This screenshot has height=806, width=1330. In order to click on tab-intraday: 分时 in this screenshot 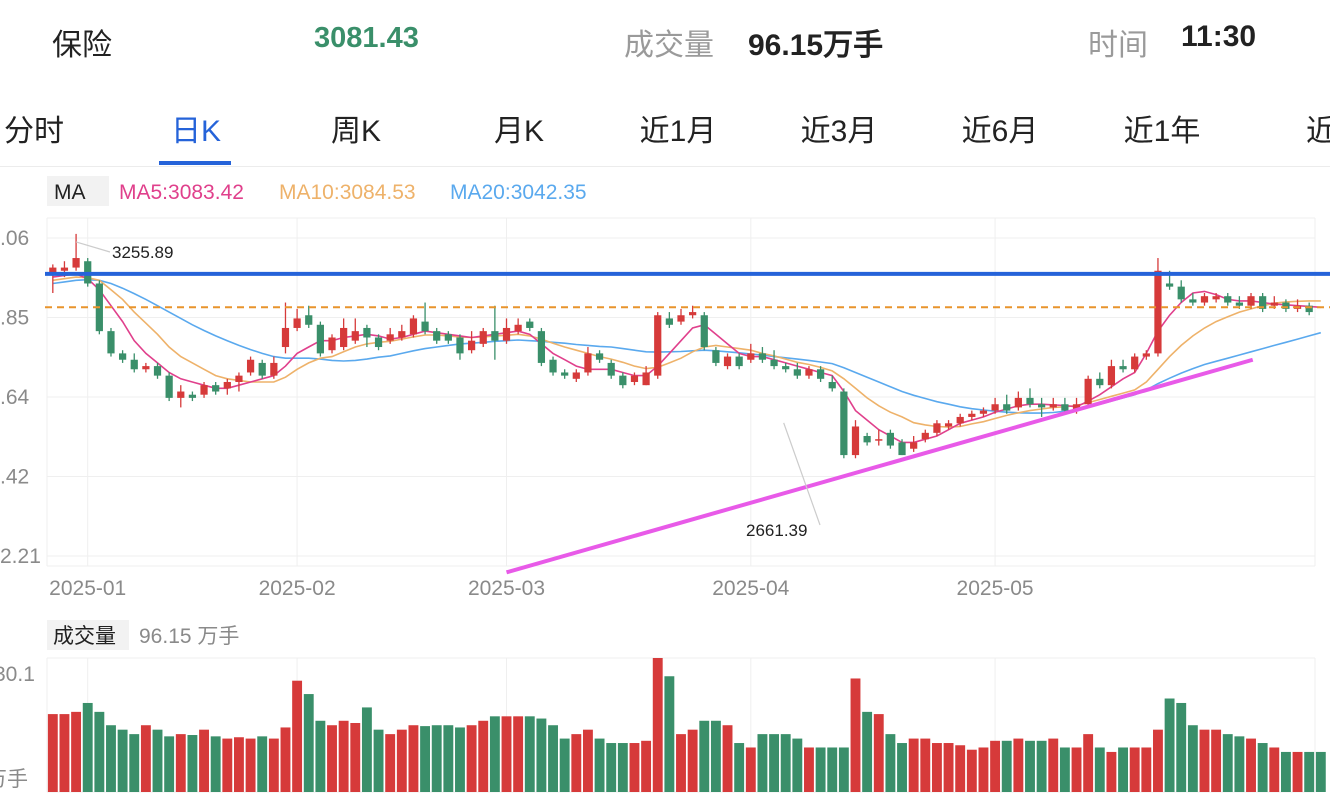, I will do `click(34, 131)`.